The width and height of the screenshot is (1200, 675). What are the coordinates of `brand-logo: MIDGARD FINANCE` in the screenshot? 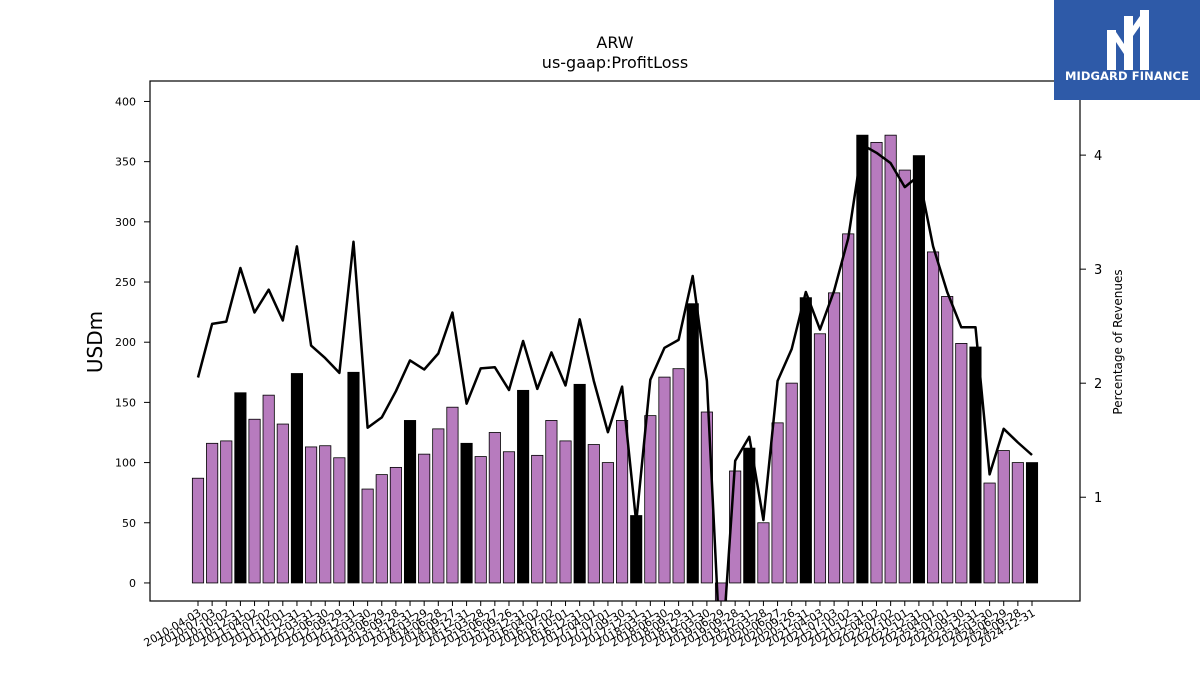 It's located at (1127, 50).